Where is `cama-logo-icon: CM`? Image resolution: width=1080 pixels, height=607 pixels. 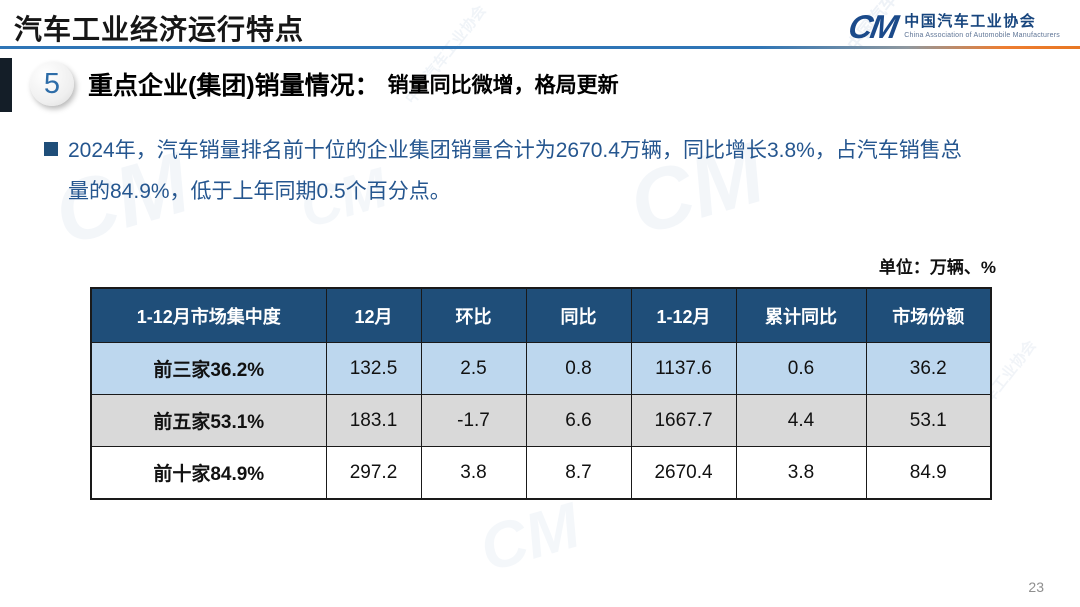 cama-logo-icon: CM is located at coordinates (872, 26).